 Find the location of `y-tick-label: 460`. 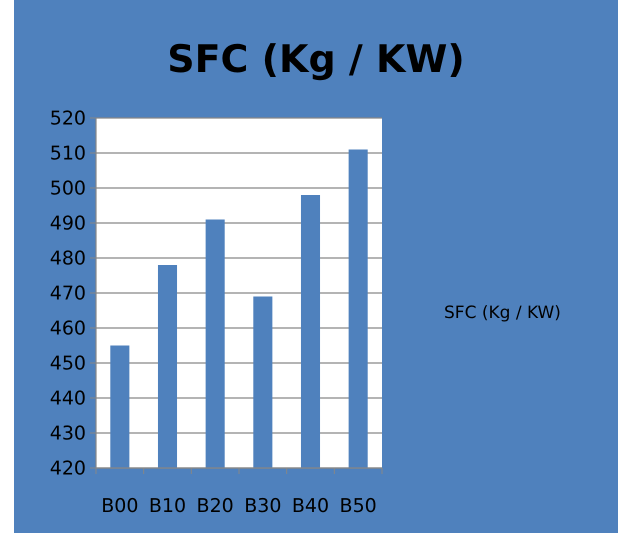

y-tick-label: 460 is located at coordinates (68, 329).